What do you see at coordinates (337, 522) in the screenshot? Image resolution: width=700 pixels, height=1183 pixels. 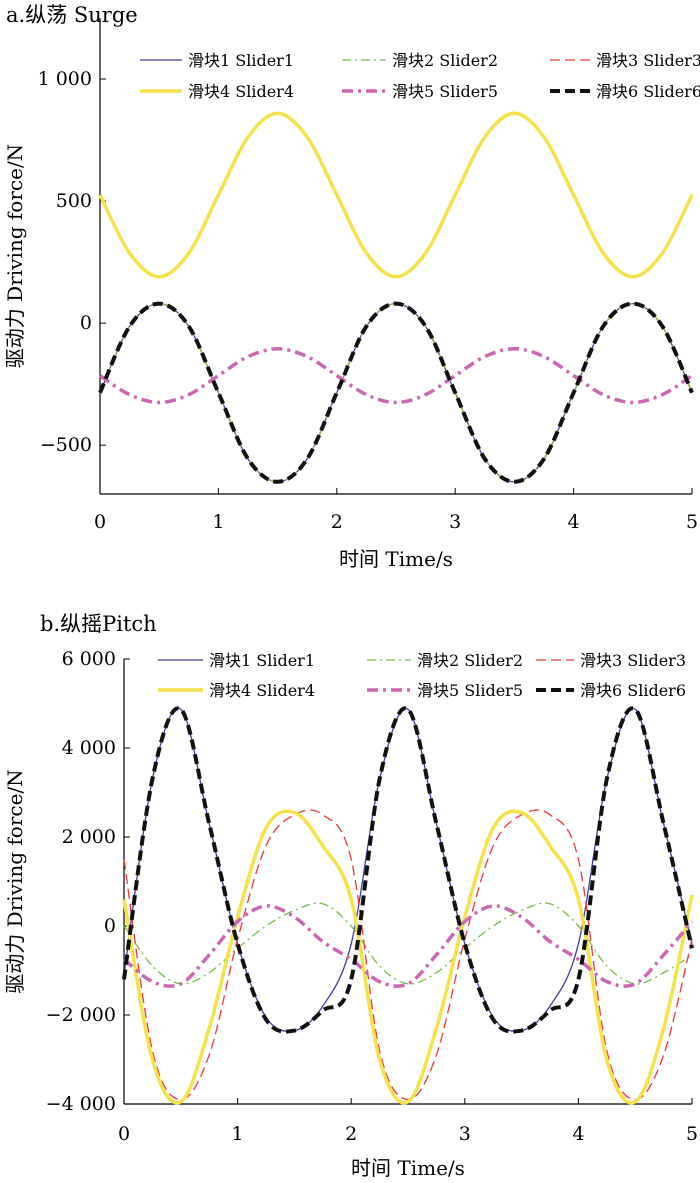 I see `surge-x-tick-label: 2` at bounding box center [337, 522].